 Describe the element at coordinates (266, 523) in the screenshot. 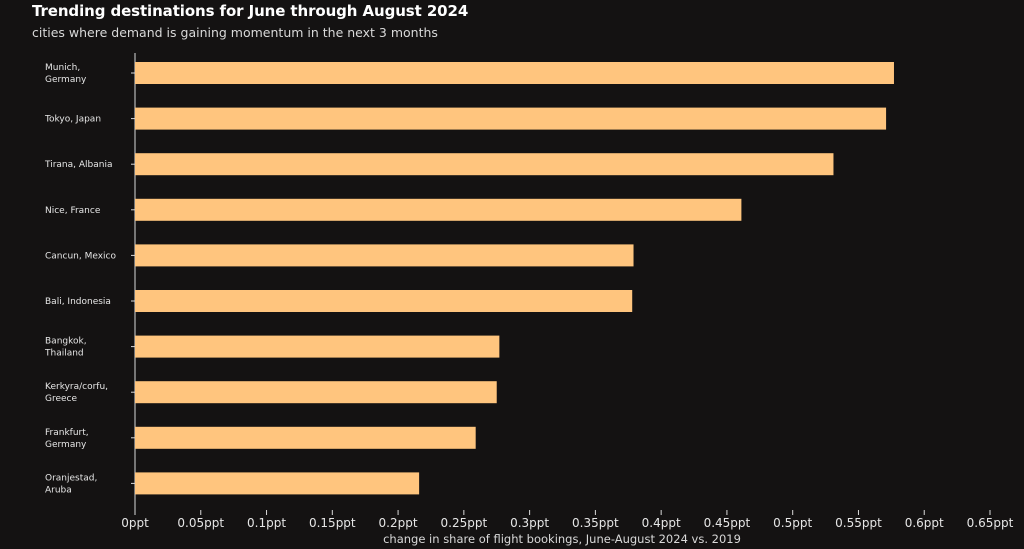

I see `x-tick-label: 0.1ppt` at that location.